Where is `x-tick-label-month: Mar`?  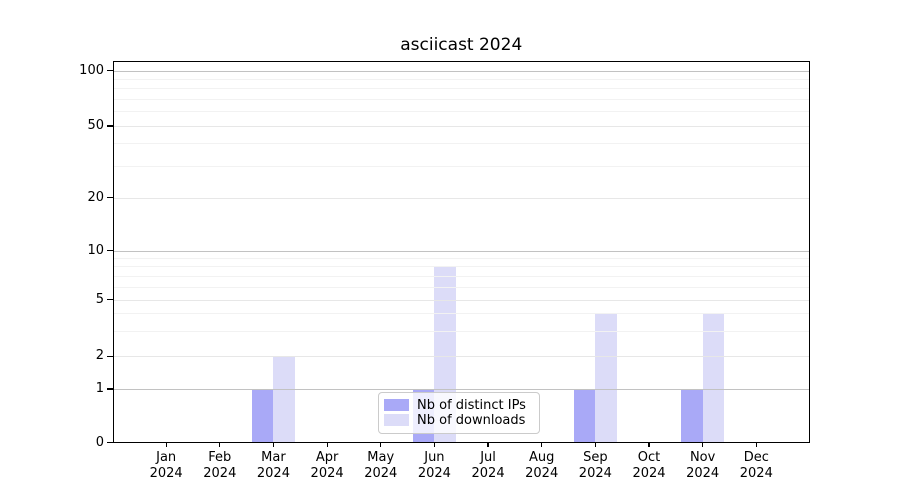 x-tick-label-month: Mar is located at coordinates (273, 457).